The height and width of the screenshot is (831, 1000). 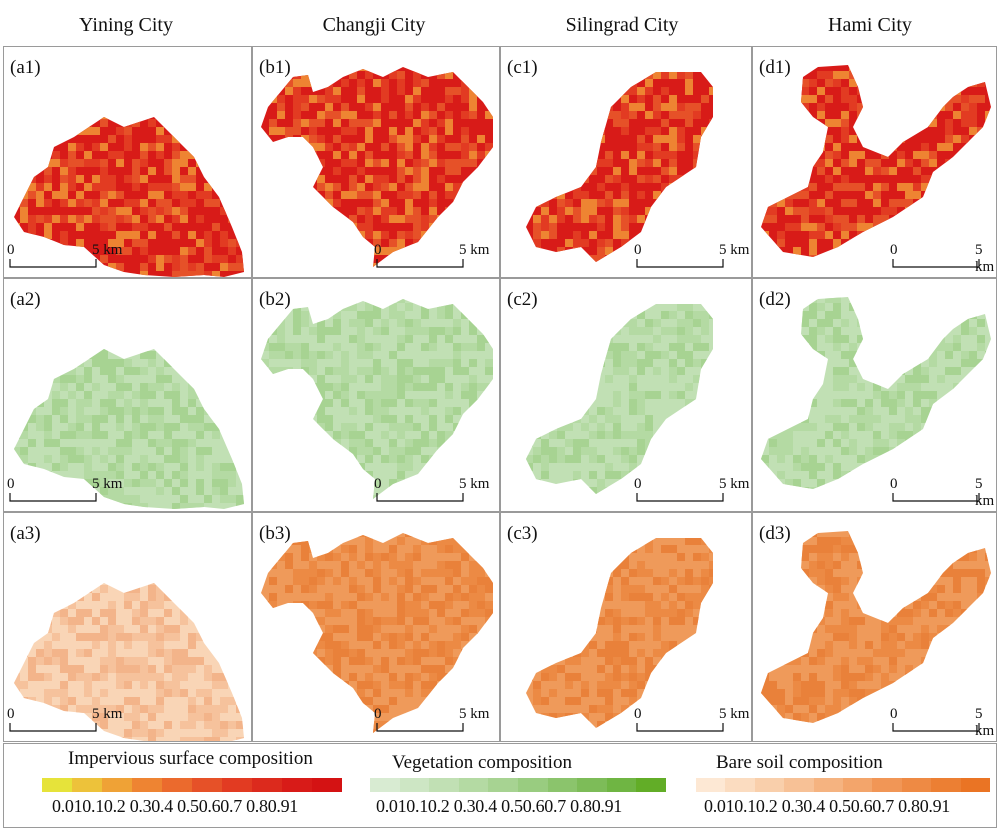 What do you see at coordinates (799, 762) in the screenshot?
I see `legend-title-baresoil: Bare soil composition` at bounding box center [799, 762].